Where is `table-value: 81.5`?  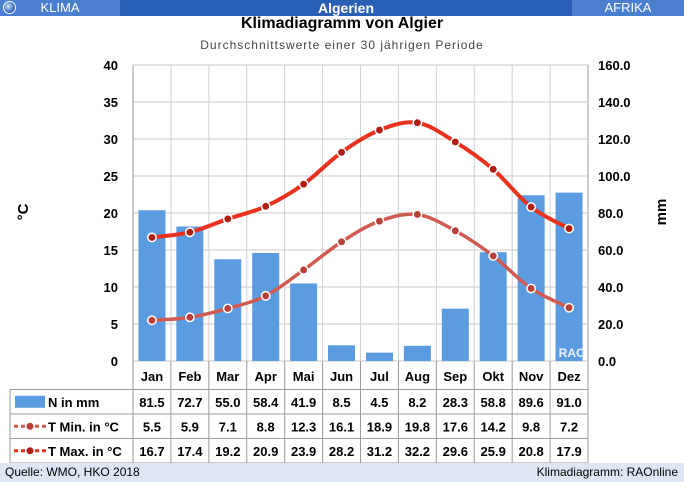
table-value: 81.5 is located at coordinates (151, 402).